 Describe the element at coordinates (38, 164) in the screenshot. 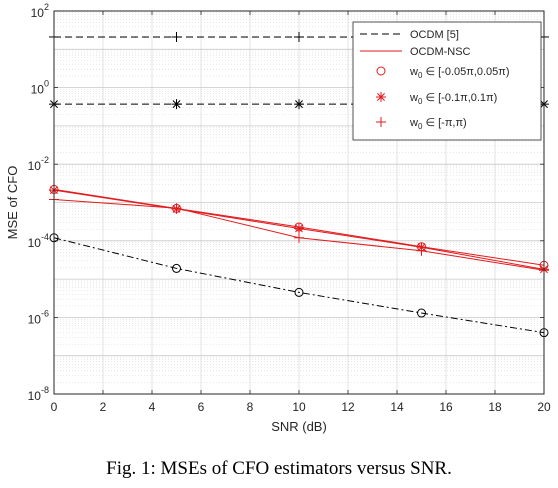

I see `y-tick-label: 10⁻²` at that location.